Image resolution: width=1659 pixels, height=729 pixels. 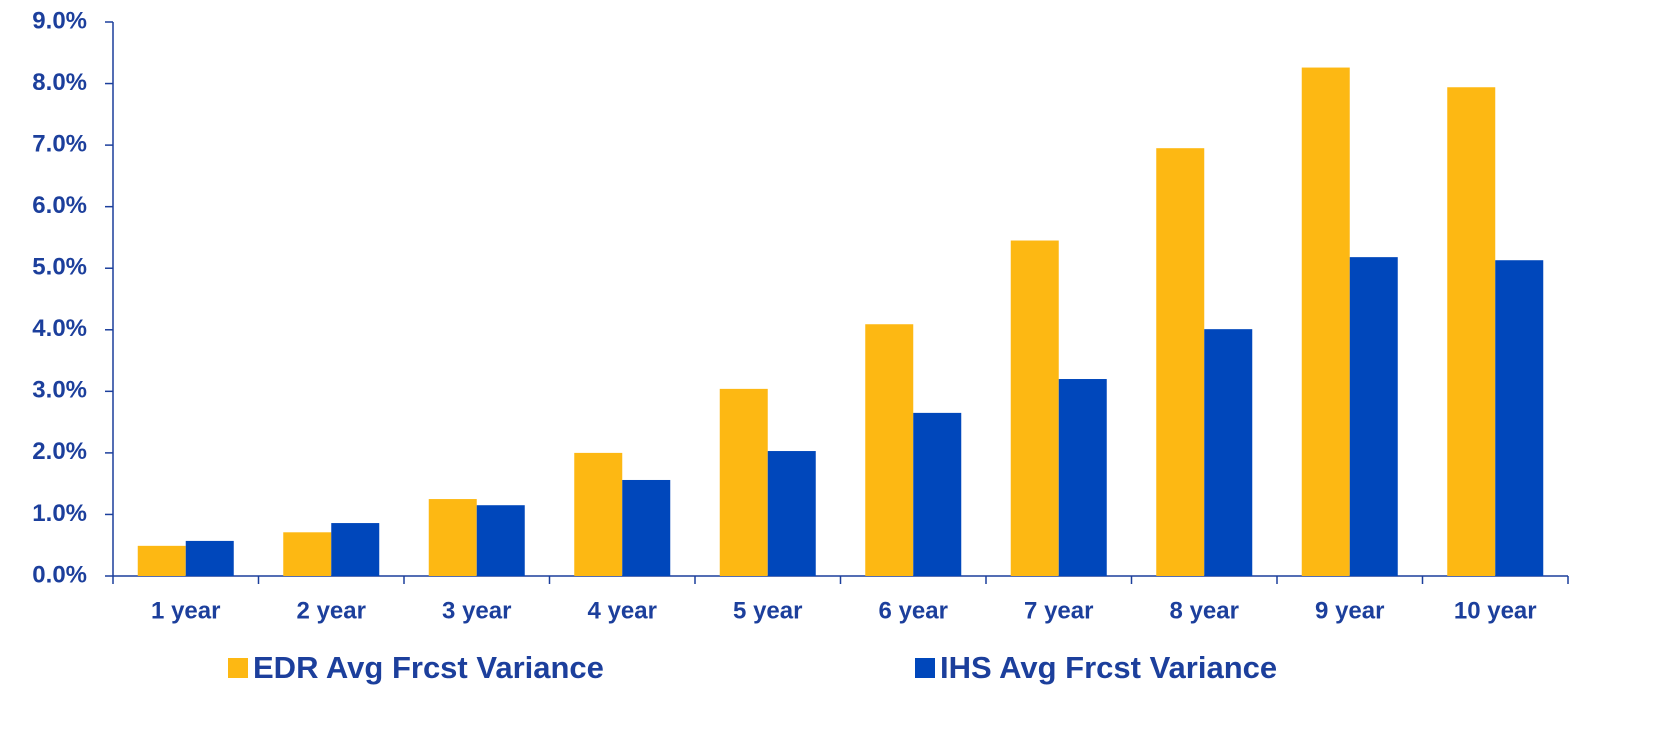 I want to click on y-tick-label: 4.0%, so click(x=59, y=328).